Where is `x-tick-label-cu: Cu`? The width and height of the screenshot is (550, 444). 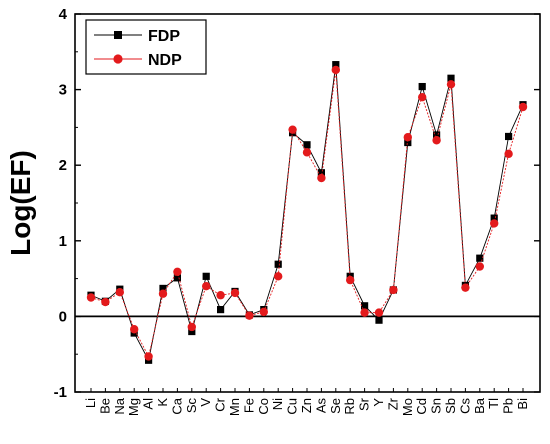
x-tick-label-cu: Cu is located at coordinates (292, 406).